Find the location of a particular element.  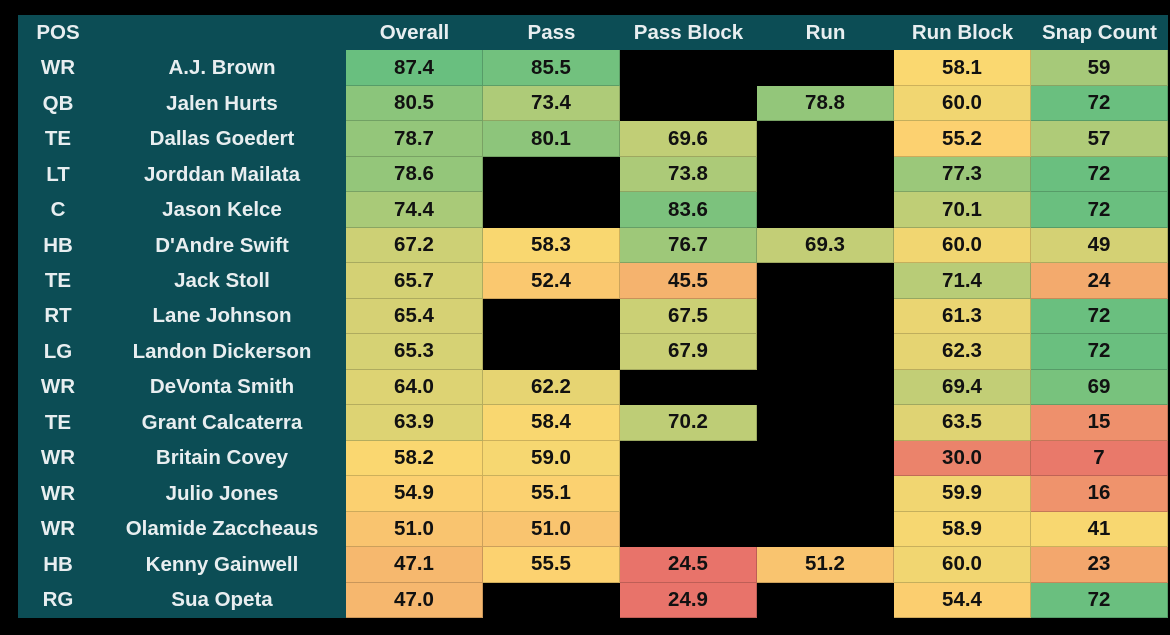

header-player is located at coordinates (222, 33).